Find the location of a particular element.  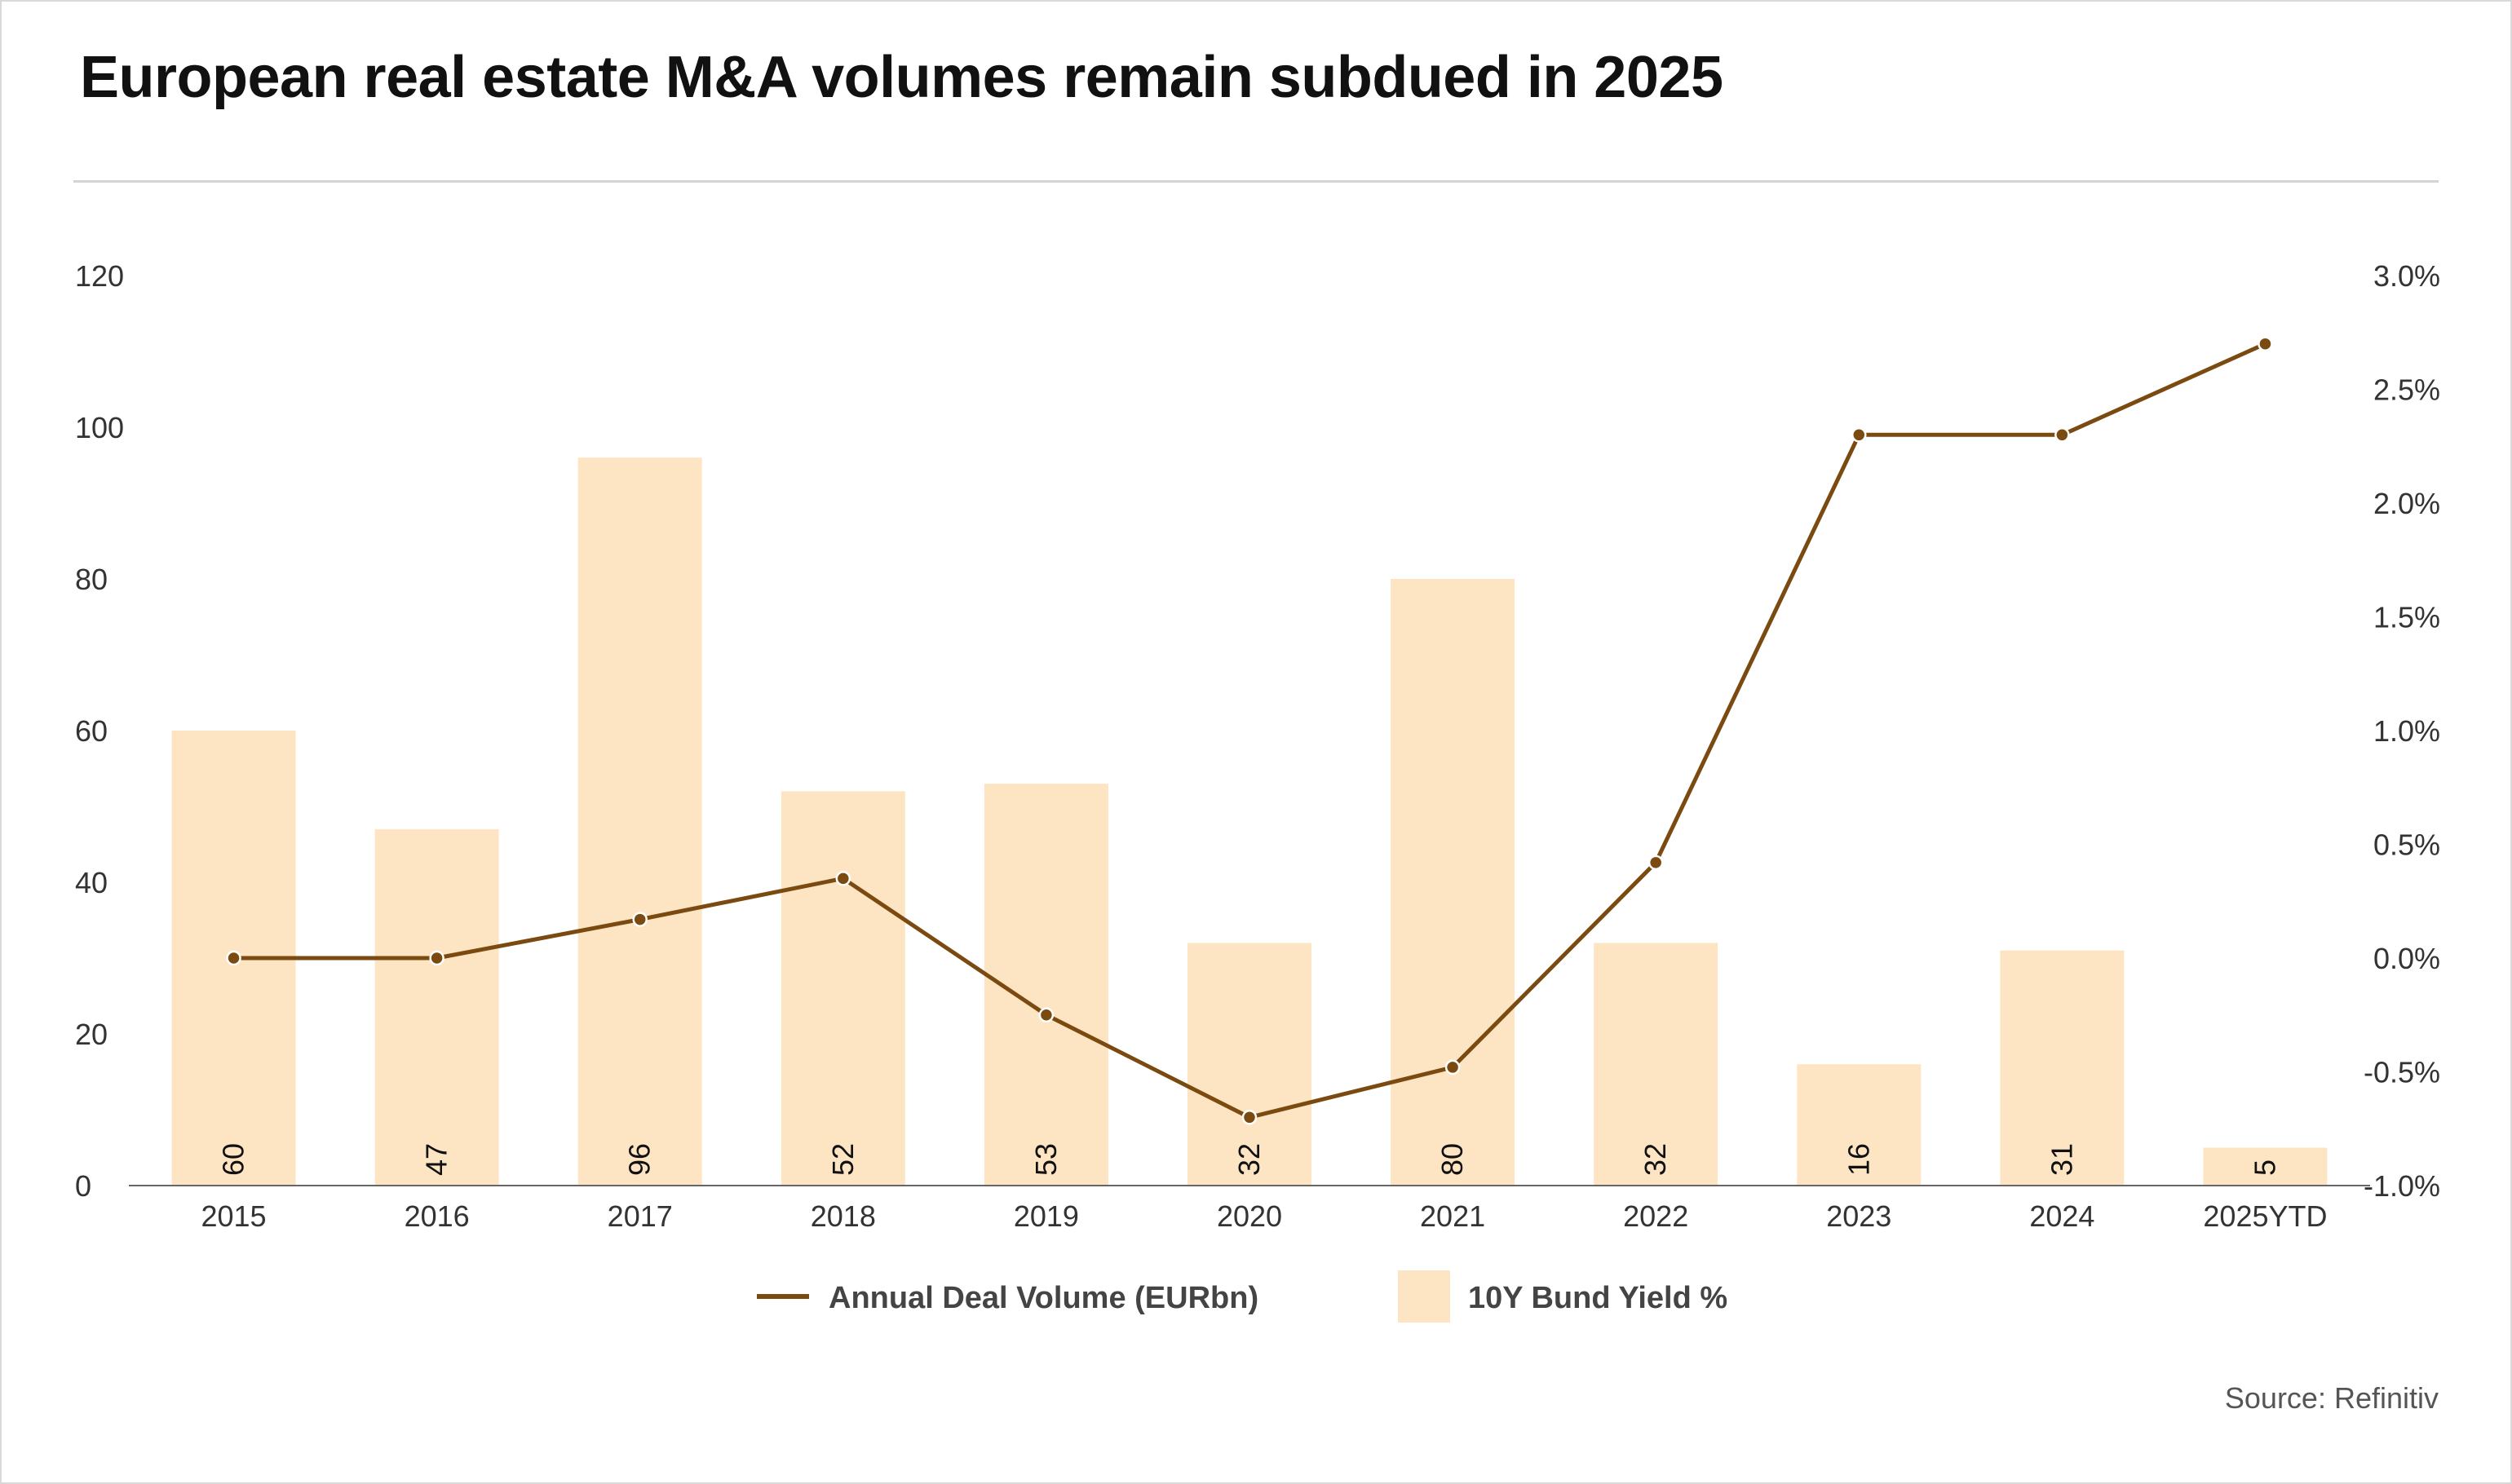

x-tick-label: 2017 is located at coordinates (641, 1216).